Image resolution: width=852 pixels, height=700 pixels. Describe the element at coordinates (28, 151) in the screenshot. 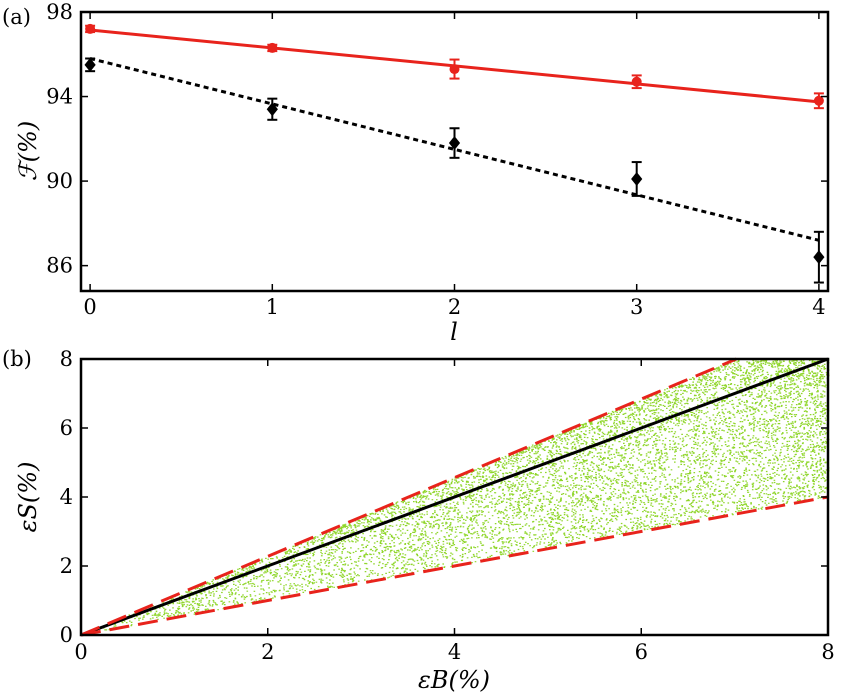

I see `panel-a-ylabel: ℱ(%)` at that location.